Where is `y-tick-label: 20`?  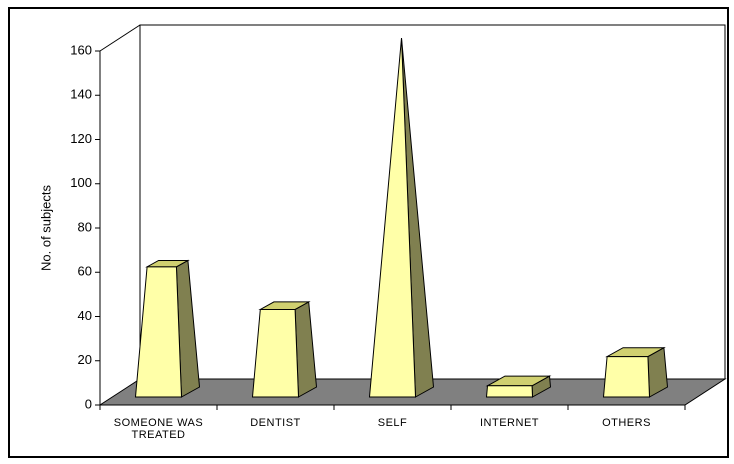
y-tick-label: 20 is located at coordinates (85, 359).